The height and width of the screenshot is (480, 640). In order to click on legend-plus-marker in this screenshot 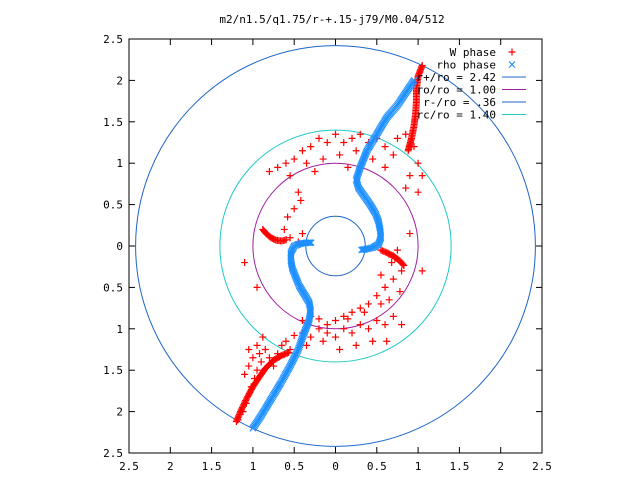, I will do `click(512, 52)`.